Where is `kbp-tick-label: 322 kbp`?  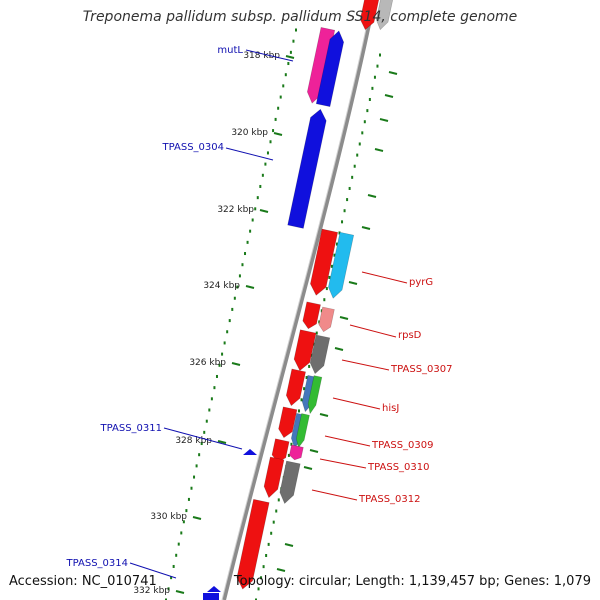
kbp-tick-label: 322 kbp is located at coordinates (235, 210).